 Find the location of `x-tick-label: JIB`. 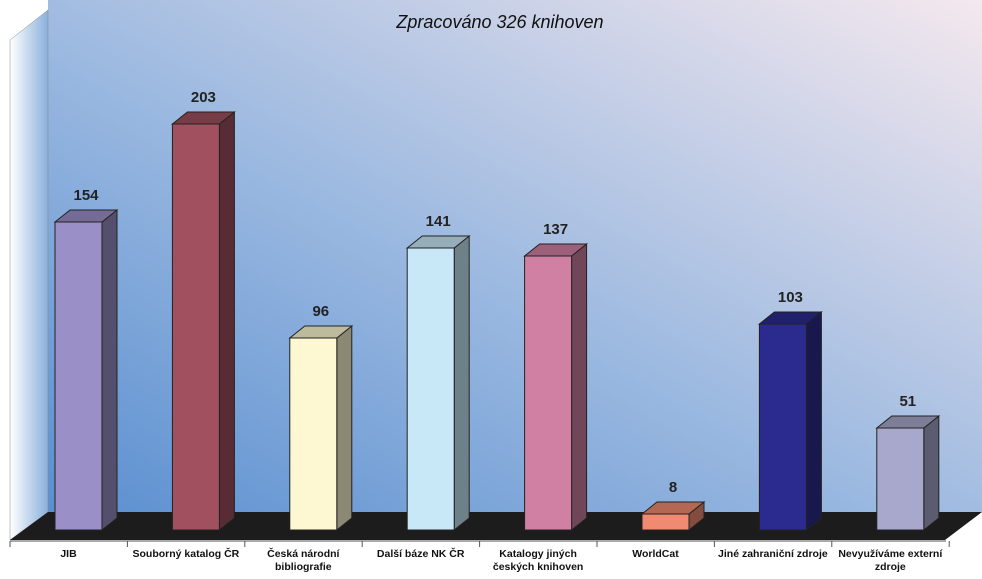

x-tick-label: JIB is located at coordinates (68, 554).